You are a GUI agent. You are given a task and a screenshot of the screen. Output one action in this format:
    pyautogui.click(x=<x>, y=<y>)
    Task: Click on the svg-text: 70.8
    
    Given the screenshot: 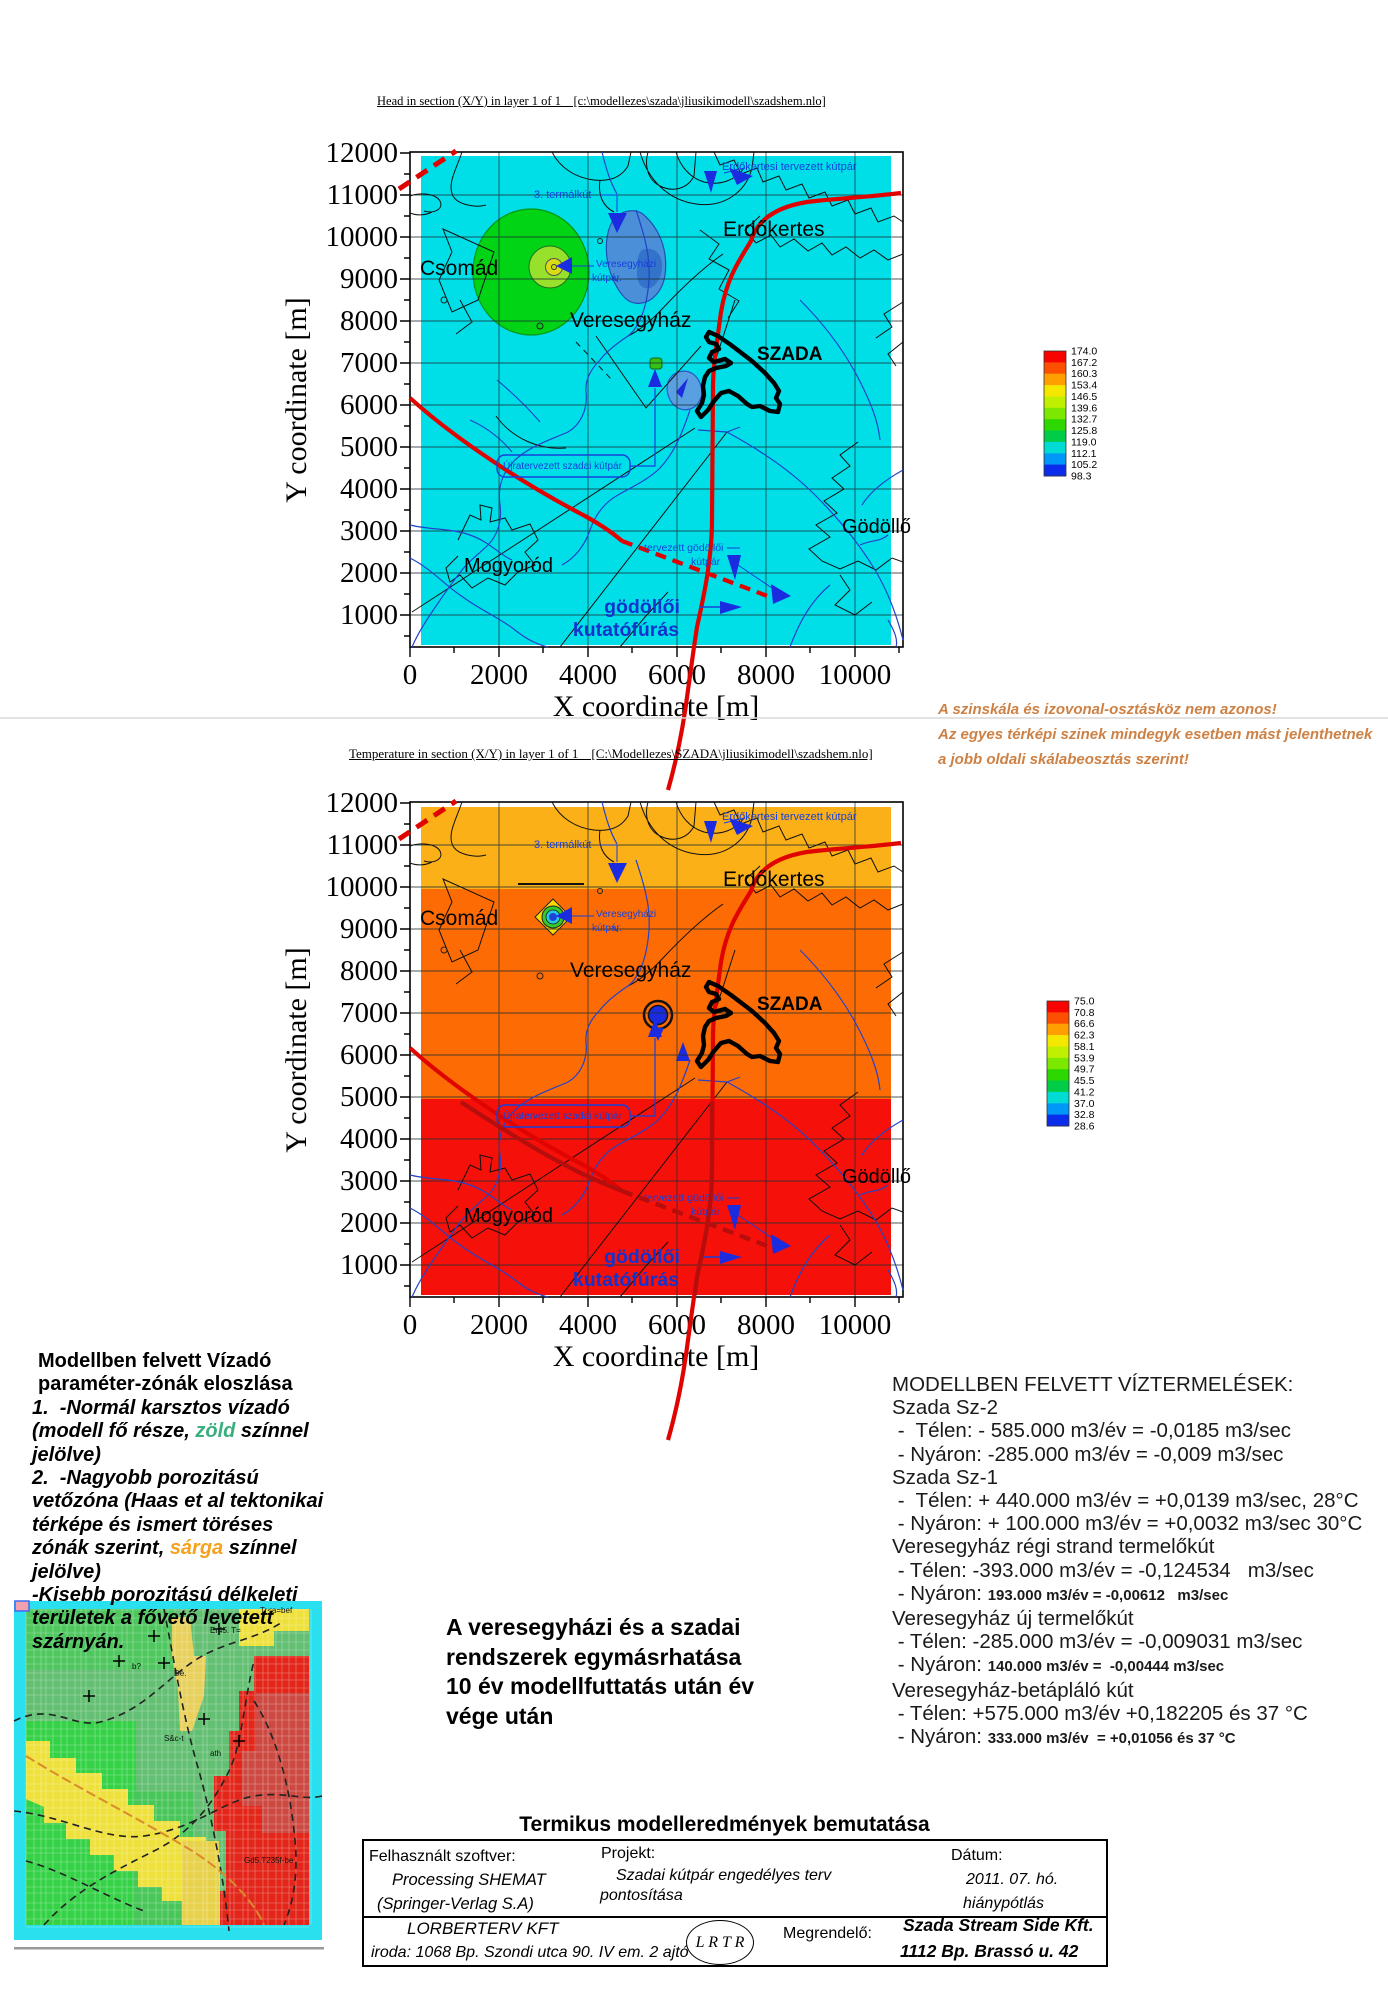 What is the action you would take?
    pyautogui.click(x=1084, y=1013)
    